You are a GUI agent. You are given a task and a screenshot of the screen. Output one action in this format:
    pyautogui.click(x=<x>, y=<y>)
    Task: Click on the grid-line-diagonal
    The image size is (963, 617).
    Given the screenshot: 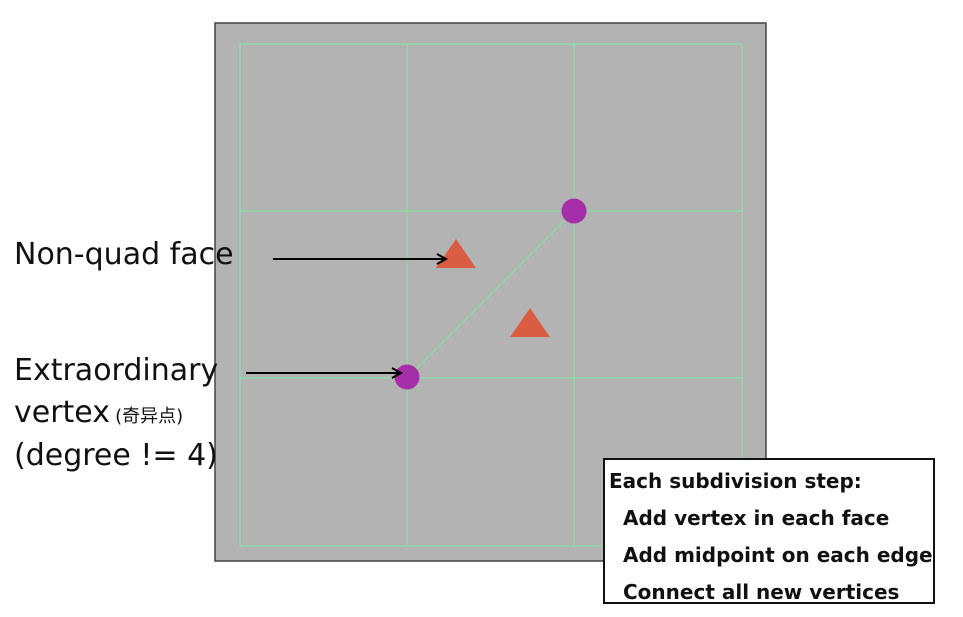 What is the action you would take?
    pyautogui.click(x=490, y=294)
    